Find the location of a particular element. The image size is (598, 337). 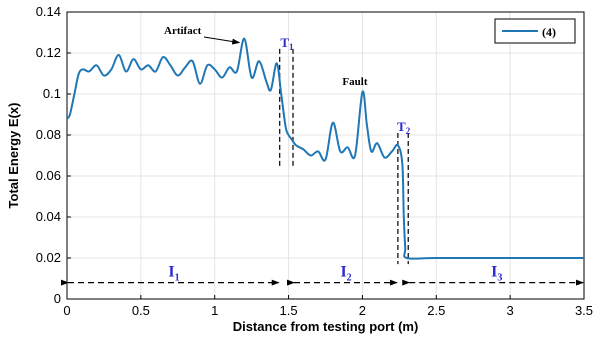

x-tick-label: 3.5 is located at coordinates (584, 310).